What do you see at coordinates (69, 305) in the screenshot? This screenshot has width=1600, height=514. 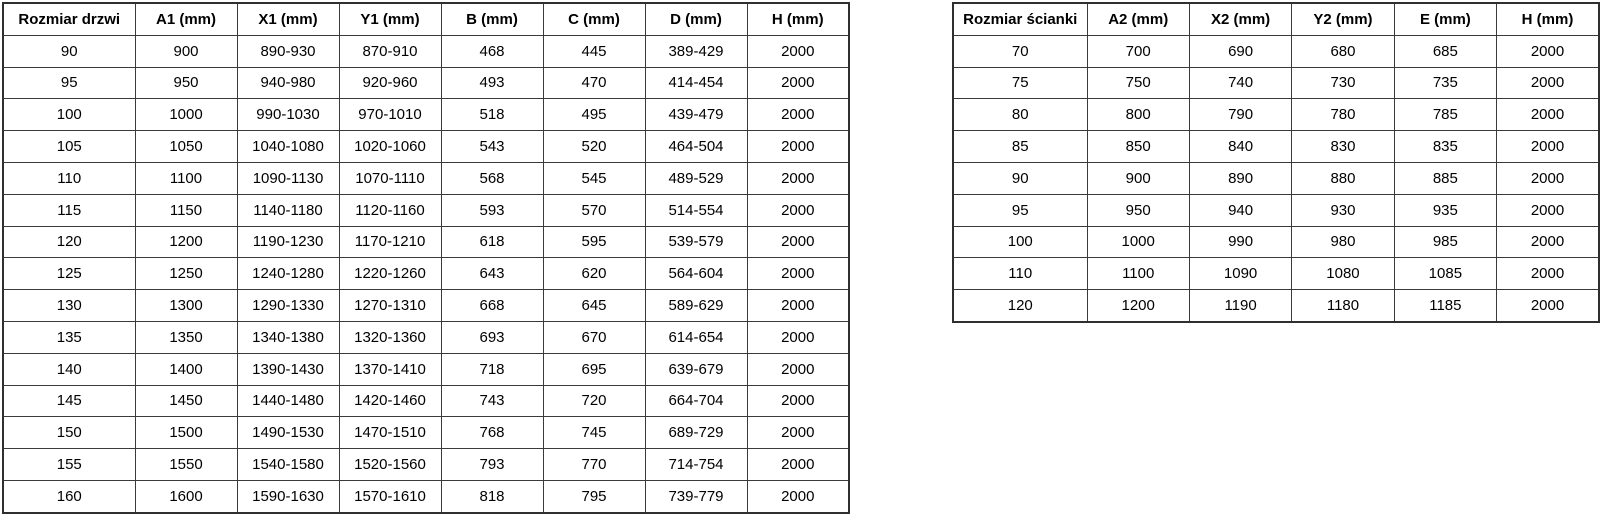 I see `table-cell: 130` at bounding box center [69, 305].